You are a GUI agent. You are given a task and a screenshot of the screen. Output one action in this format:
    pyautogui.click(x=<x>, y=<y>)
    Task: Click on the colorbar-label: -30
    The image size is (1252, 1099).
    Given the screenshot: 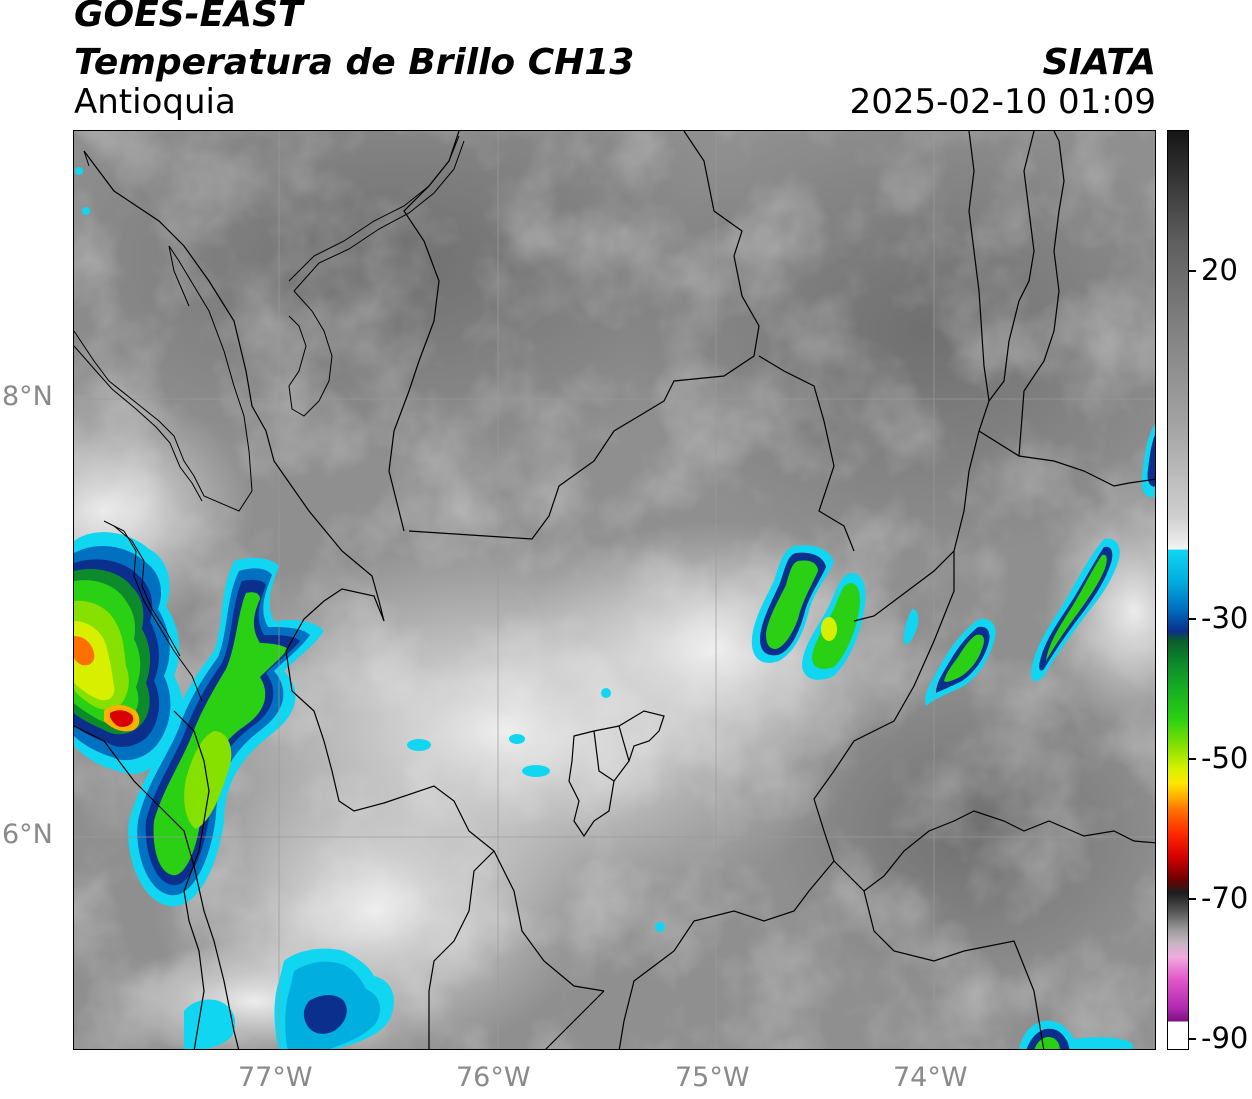 What is the action you would take?
    pyautogui.click(x=1225, y=618)
    